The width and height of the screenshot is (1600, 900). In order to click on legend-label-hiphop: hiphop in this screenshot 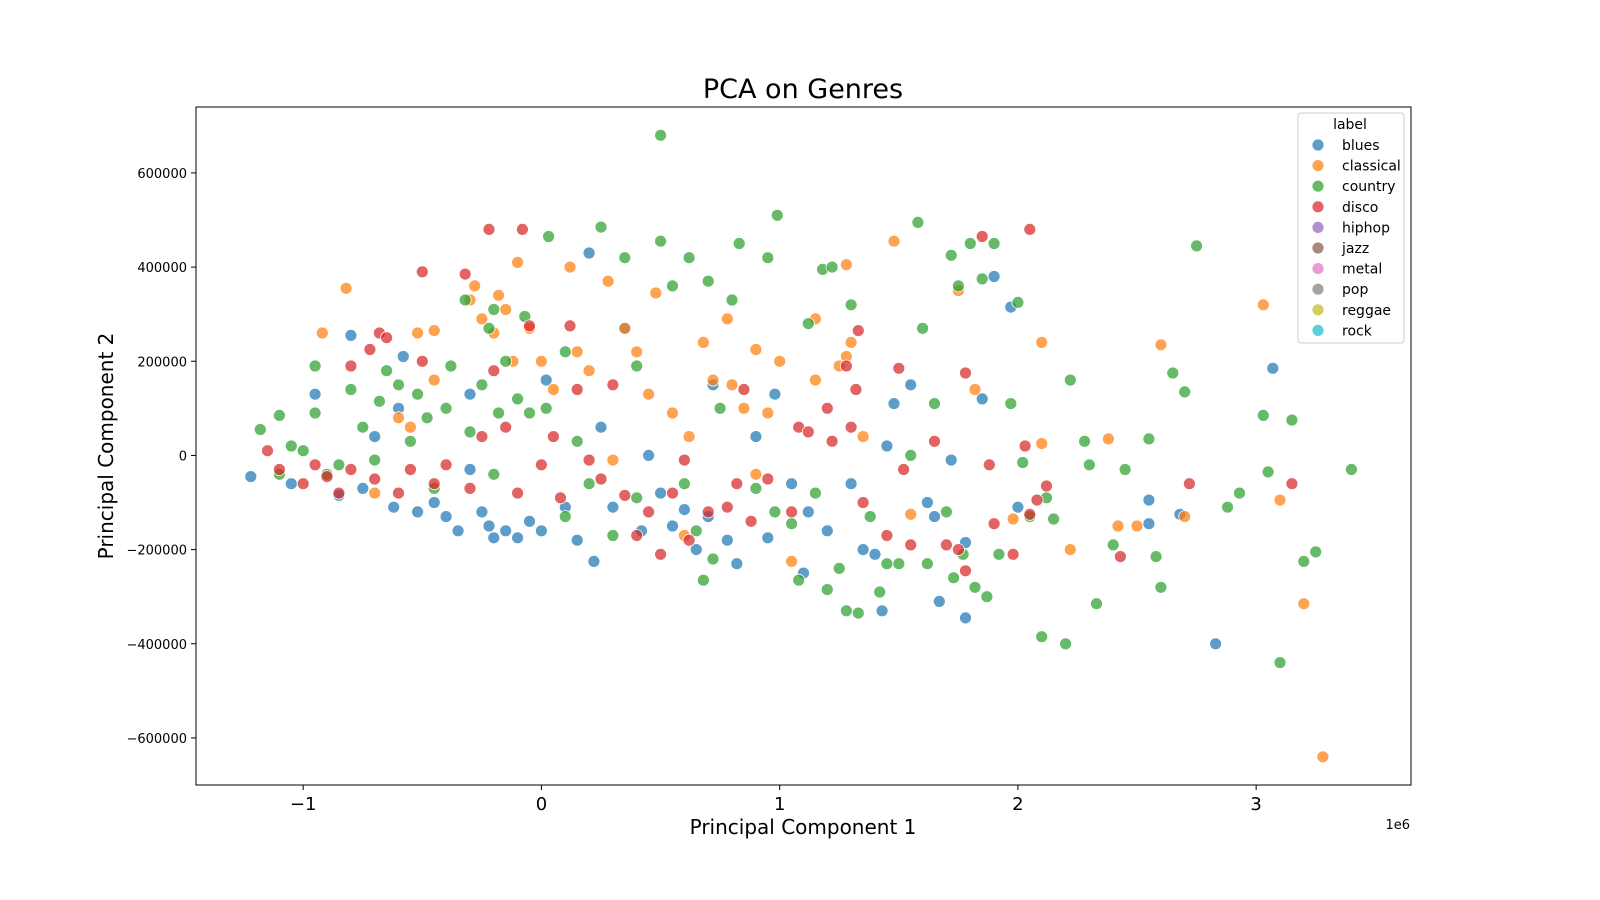, I will do `click(1366, 228)`.